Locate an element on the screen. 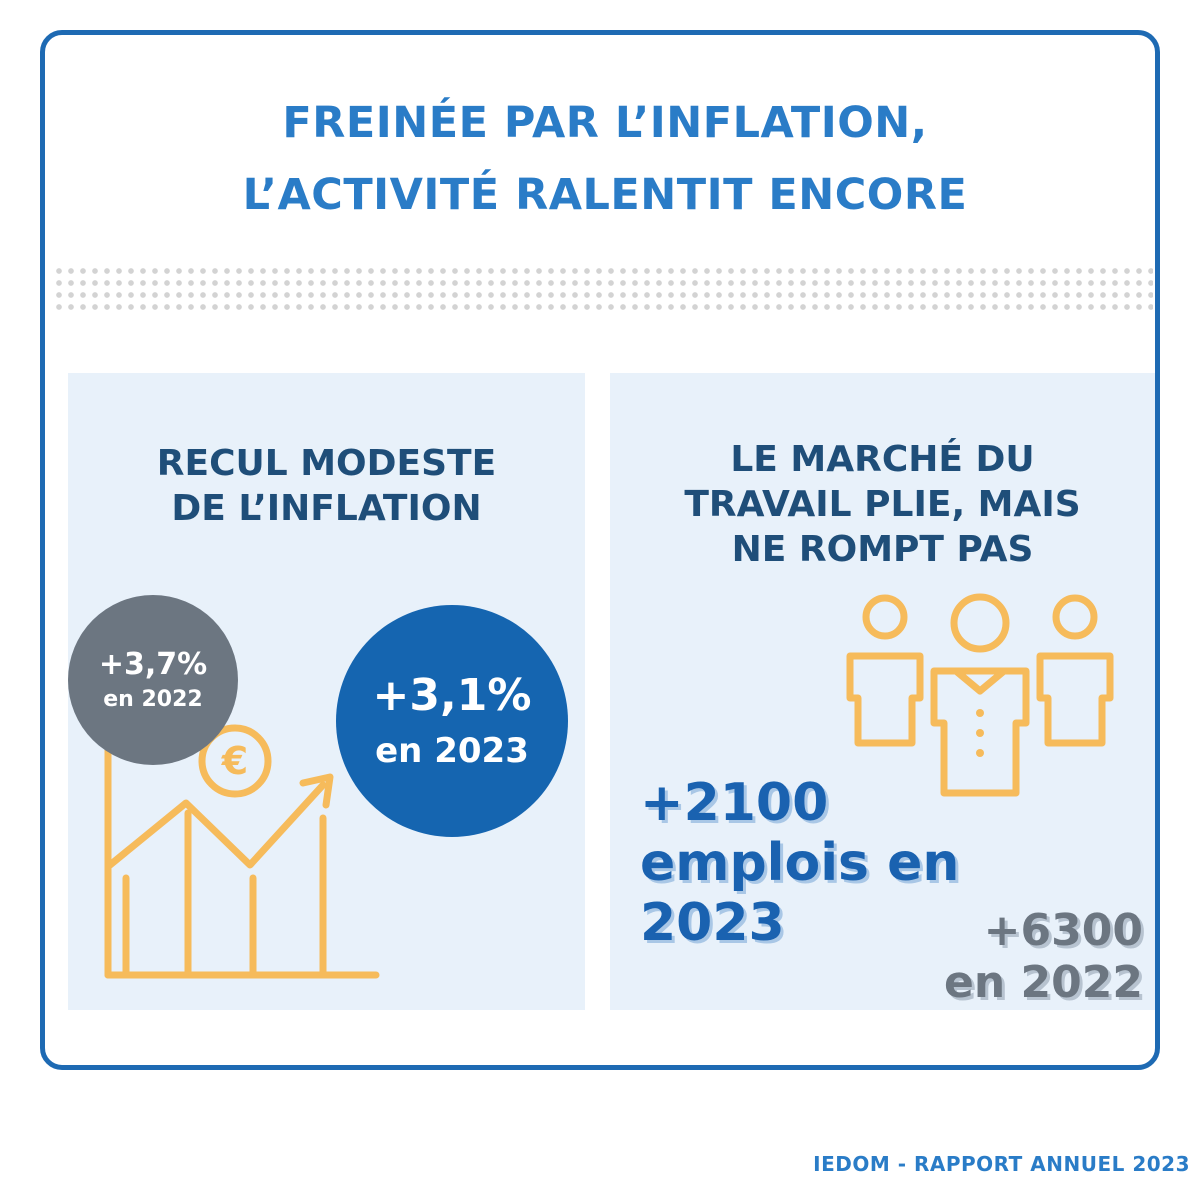  jobs-2023-year: 2023 is located at coordinates (712, 923).